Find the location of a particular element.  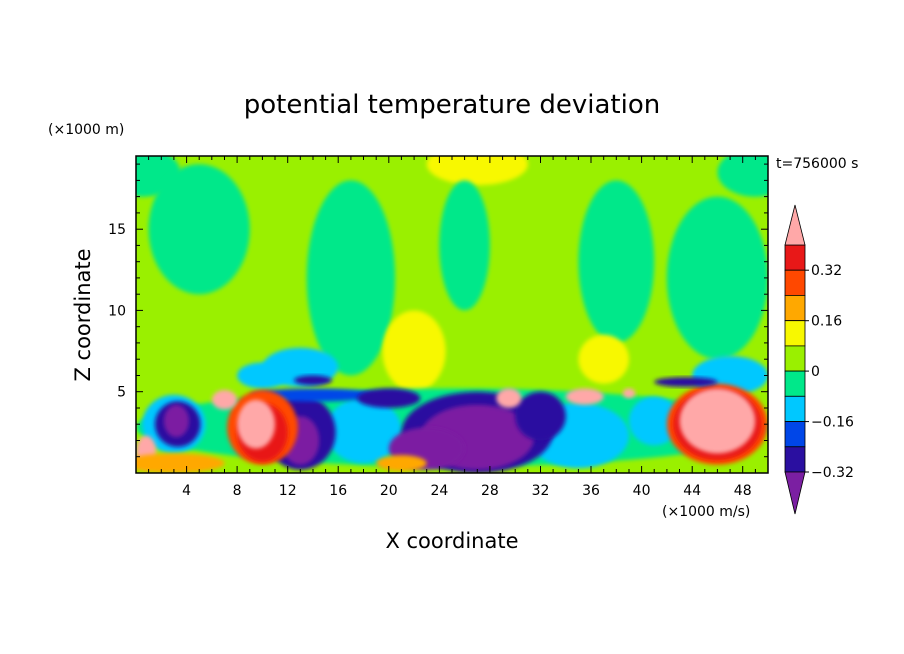

y-axis-label: Z coordinate is located at coordinates (83, 314).